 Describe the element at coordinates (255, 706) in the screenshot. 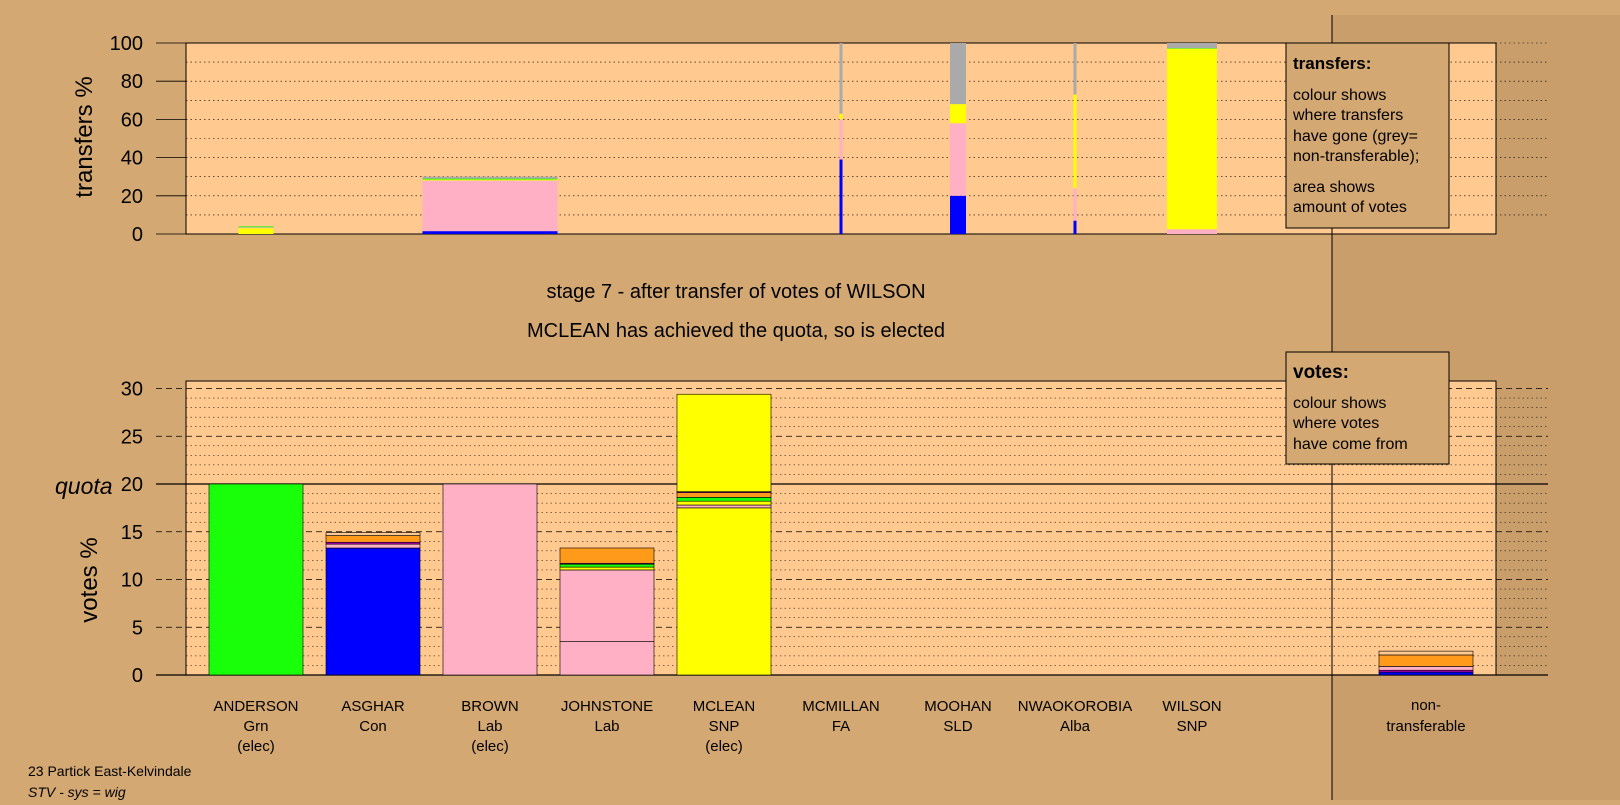

I see `candidate-name: ANDERSON` at that location.